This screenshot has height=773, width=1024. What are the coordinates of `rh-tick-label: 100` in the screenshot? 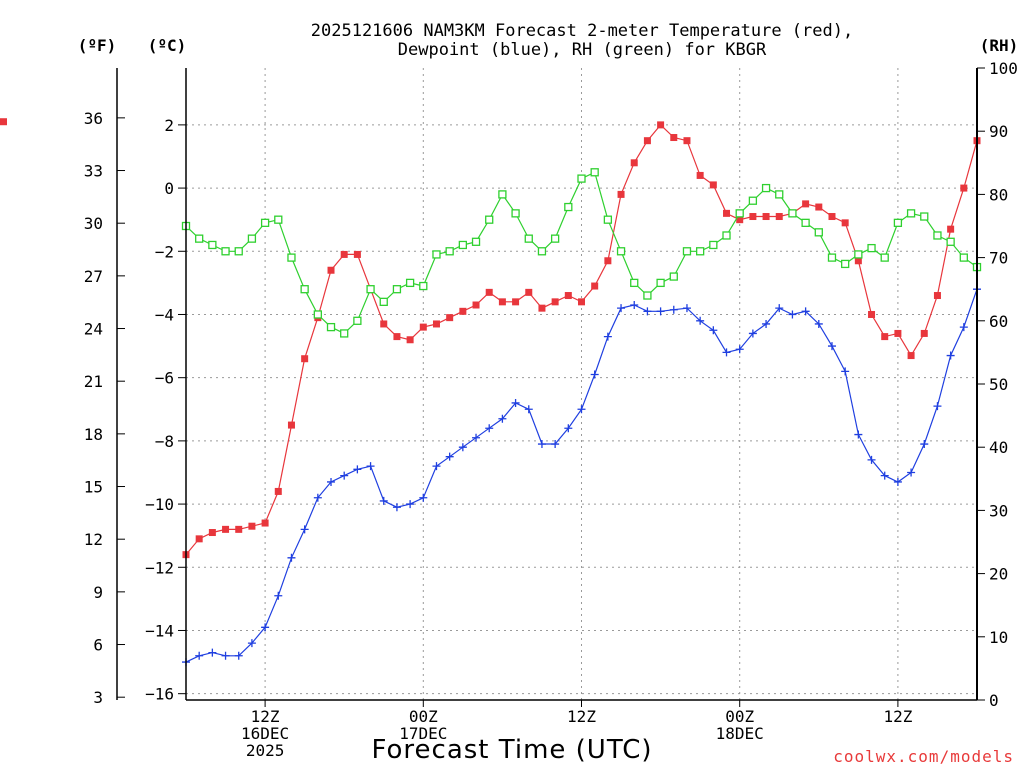 It's located at (1003, 68).